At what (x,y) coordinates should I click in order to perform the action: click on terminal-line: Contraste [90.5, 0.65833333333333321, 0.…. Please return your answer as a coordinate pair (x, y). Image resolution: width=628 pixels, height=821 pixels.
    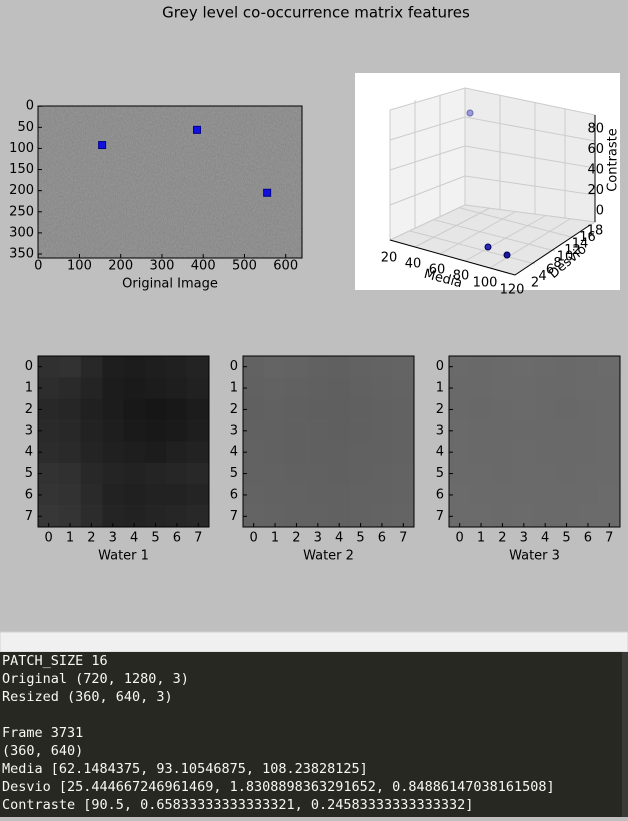
    Looking at the image, I should click on (237, 805).